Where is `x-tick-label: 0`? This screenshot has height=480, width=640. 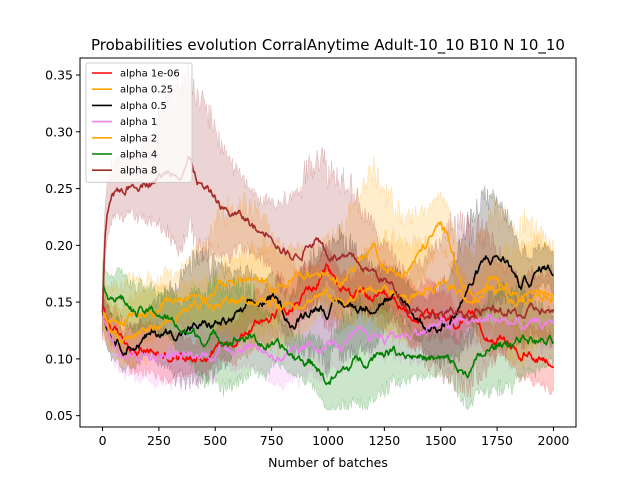
x-tick-label: 0 is located at coordinates (103, 440).